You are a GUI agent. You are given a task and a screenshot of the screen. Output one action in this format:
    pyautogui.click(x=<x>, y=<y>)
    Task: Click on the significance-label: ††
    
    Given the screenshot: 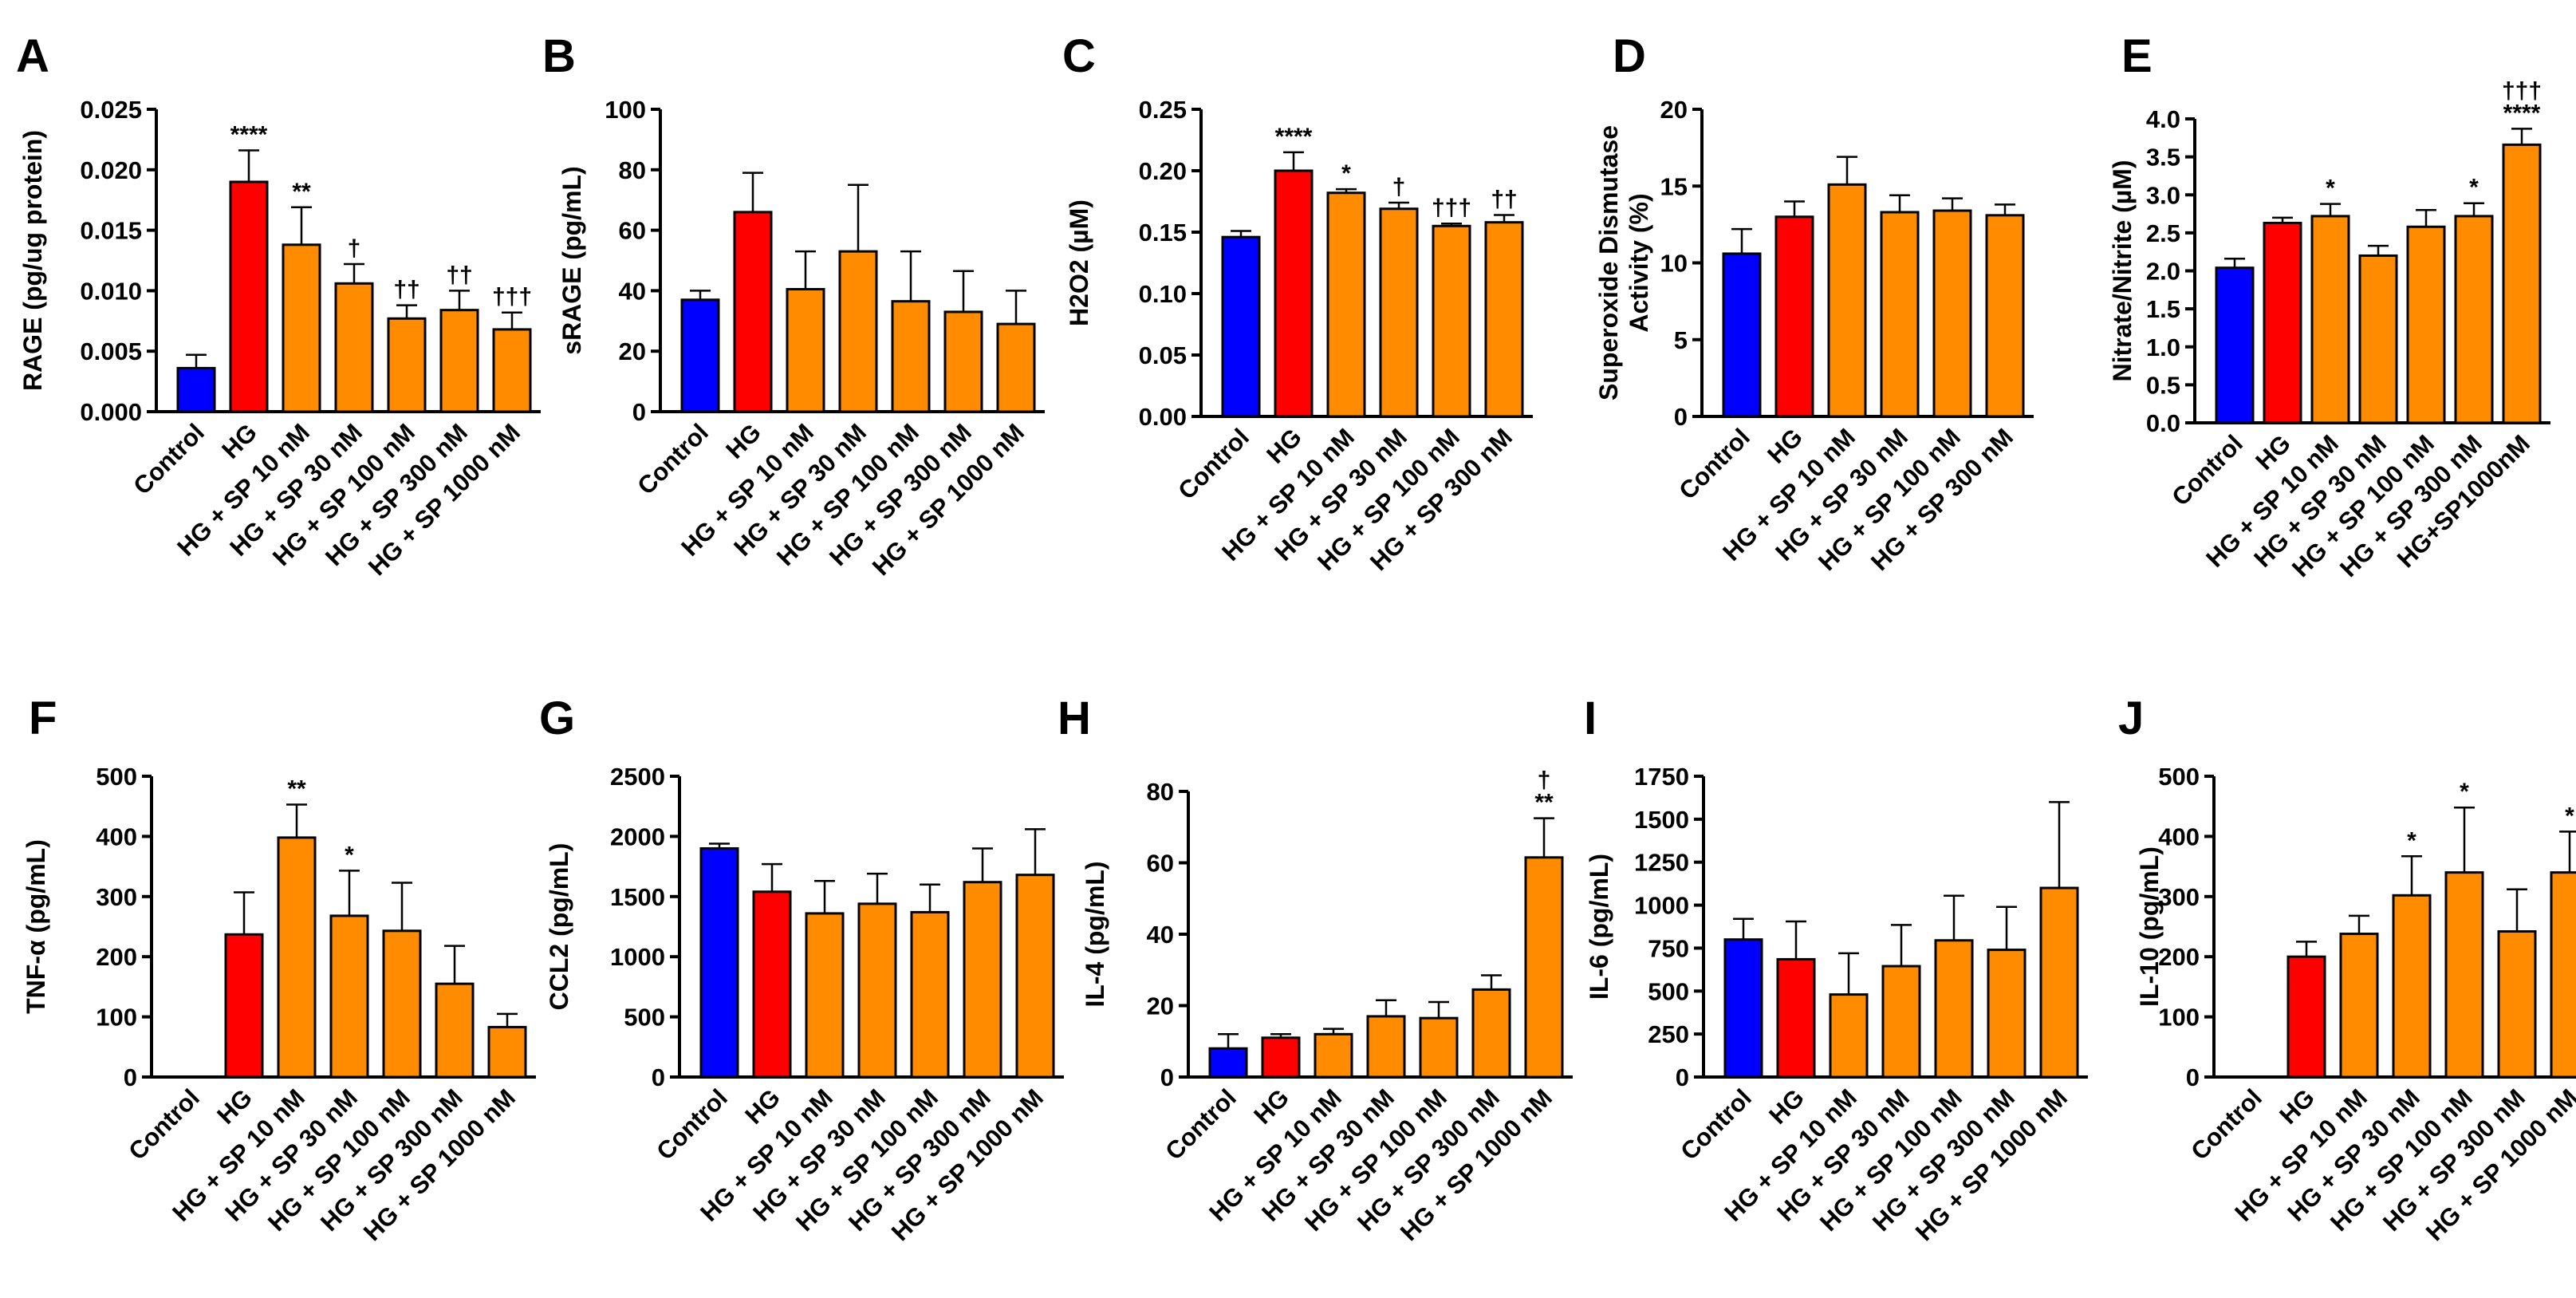 What is the action you would take?
    pyautogui.click(x=459, y=275)
    